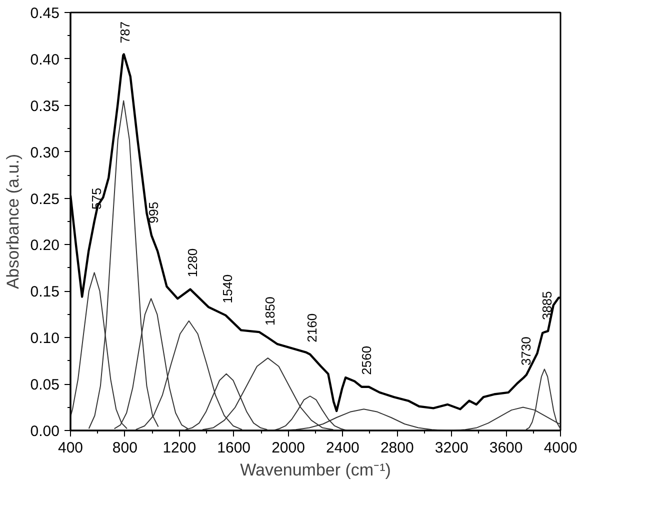  What do you see at coordinates (45, 59) in the screenshot?
I see `y-tick-label: 0.40` at bounding box center [45, 59].